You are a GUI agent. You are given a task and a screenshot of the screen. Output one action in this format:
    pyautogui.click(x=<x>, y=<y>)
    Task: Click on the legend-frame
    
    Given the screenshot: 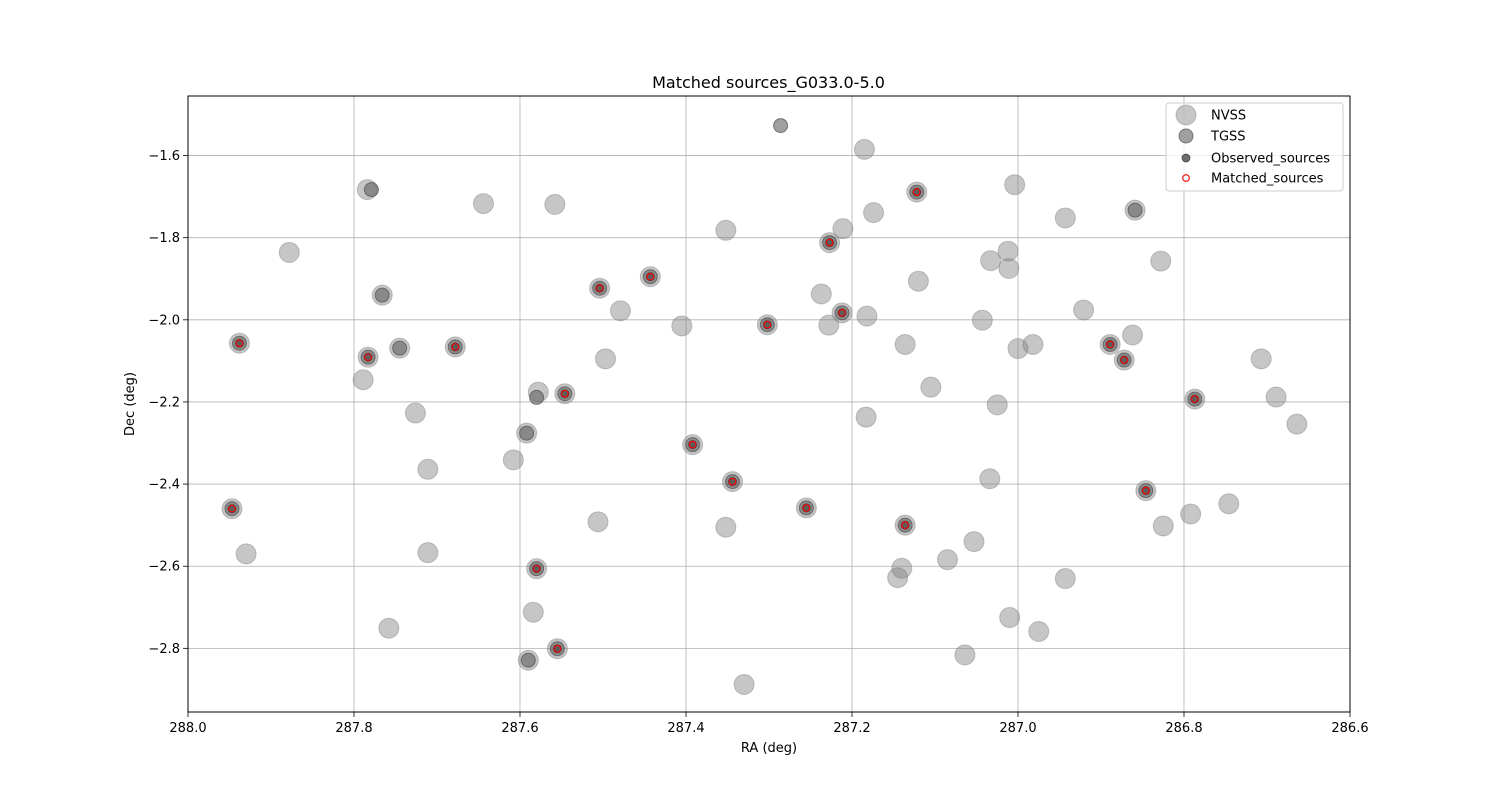 What is the action you would take?
    pyautogui.click(x=1254, y=147)
    